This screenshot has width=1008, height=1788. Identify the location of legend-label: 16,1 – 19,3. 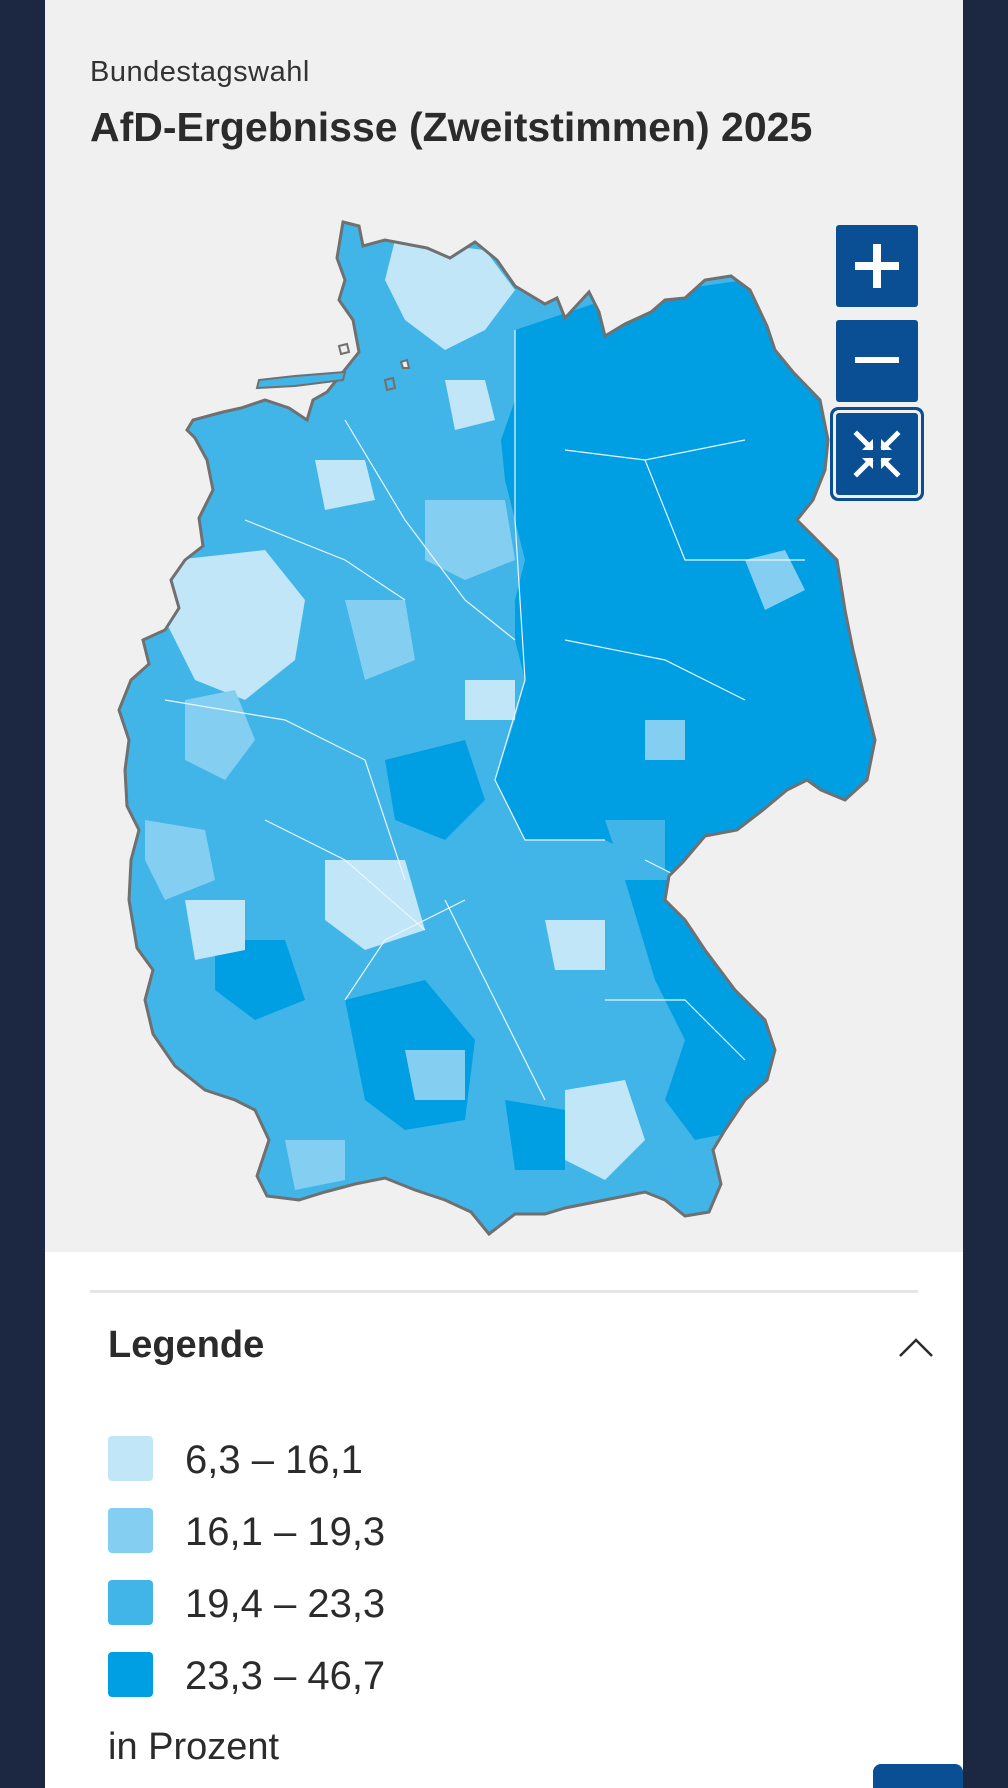
(285, 1532).